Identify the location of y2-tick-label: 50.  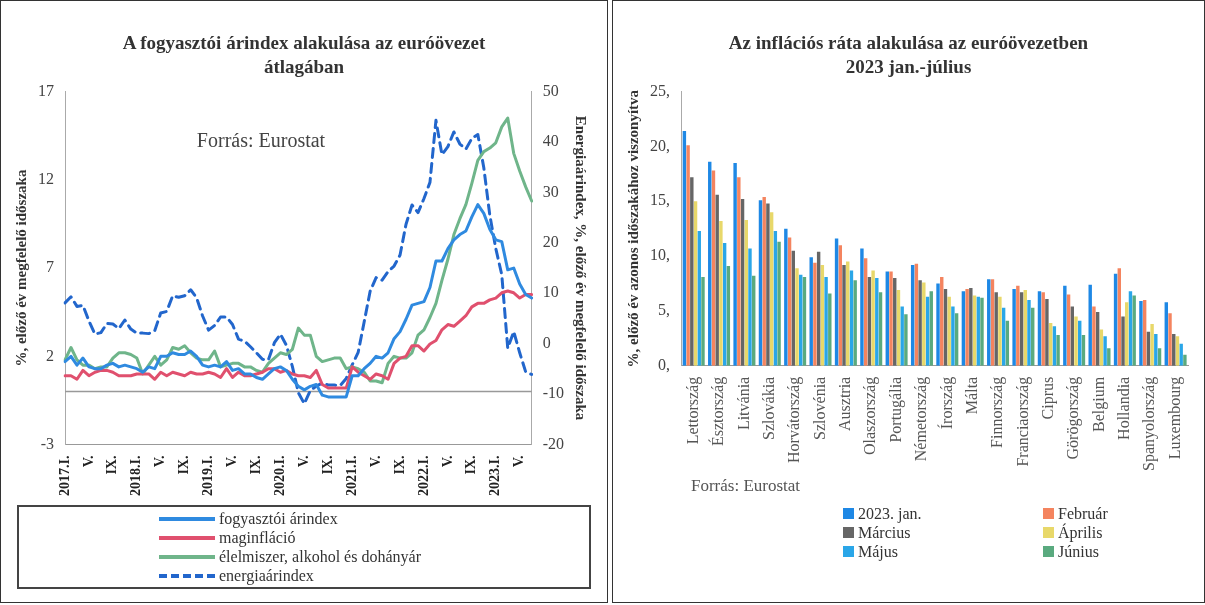
(550, 90).